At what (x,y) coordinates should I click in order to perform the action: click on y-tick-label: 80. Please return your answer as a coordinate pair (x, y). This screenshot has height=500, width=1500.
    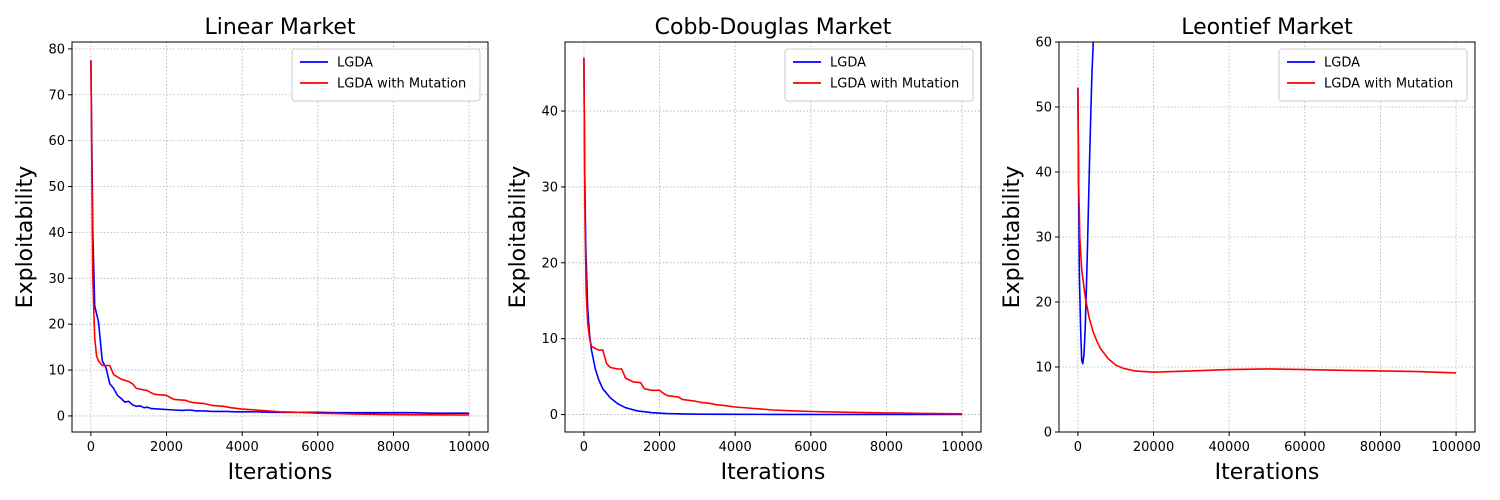
    Looking at the image, I should click on (56, 49).